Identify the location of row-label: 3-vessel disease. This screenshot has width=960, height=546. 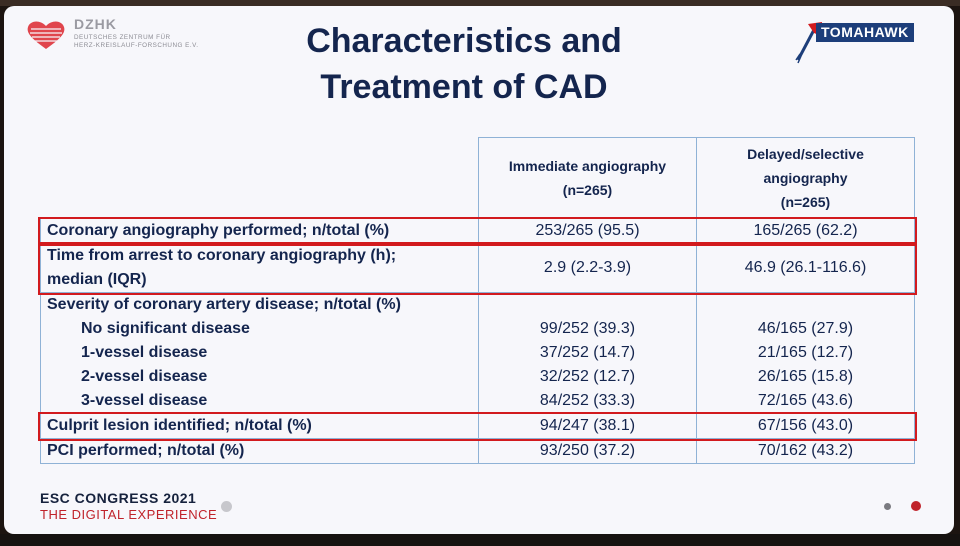
(259, 401).